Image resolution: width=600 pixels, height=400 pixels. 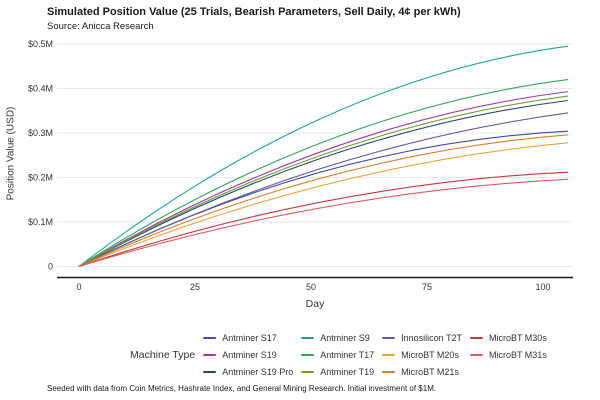 What do you see at coordinates (347, 371) in the screenshot?
I see `legend-label: Antminer T19` at bounding box center [347, 371].